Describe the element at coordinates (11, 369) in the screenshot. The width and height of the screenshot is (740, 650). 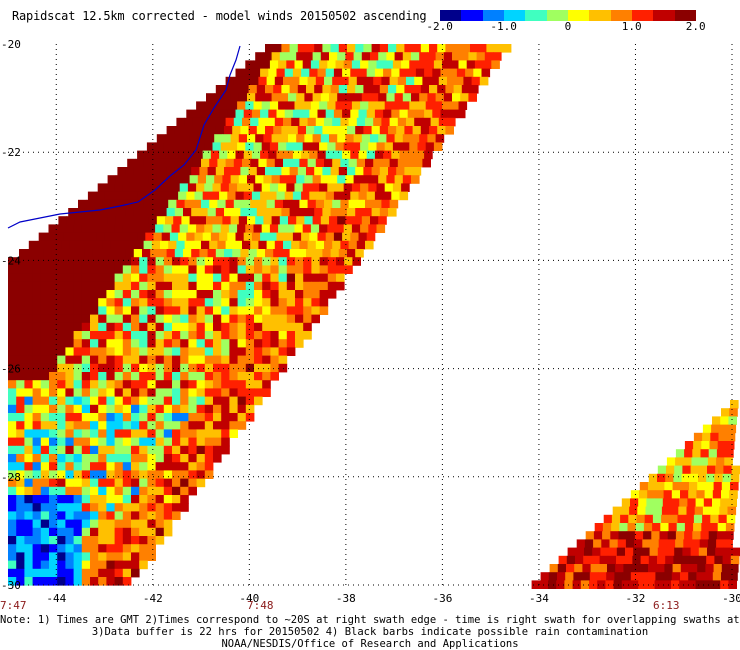
I see `latitude-tick-label: -26` at that location.